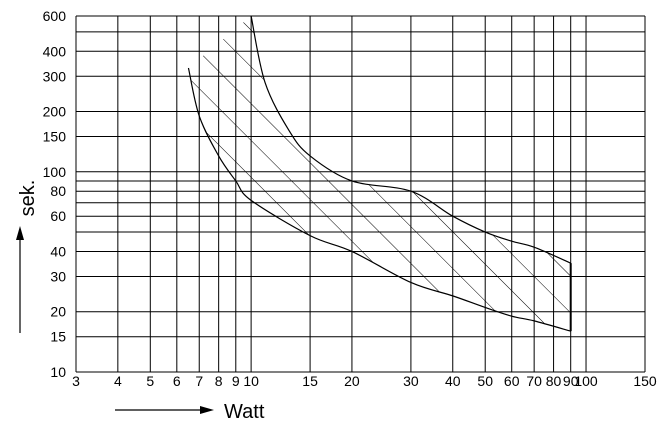  What do you see at coordinates (352, 381) in the screenshot?
I see `x-tick-label: 20` at bounding box center [352, 381].